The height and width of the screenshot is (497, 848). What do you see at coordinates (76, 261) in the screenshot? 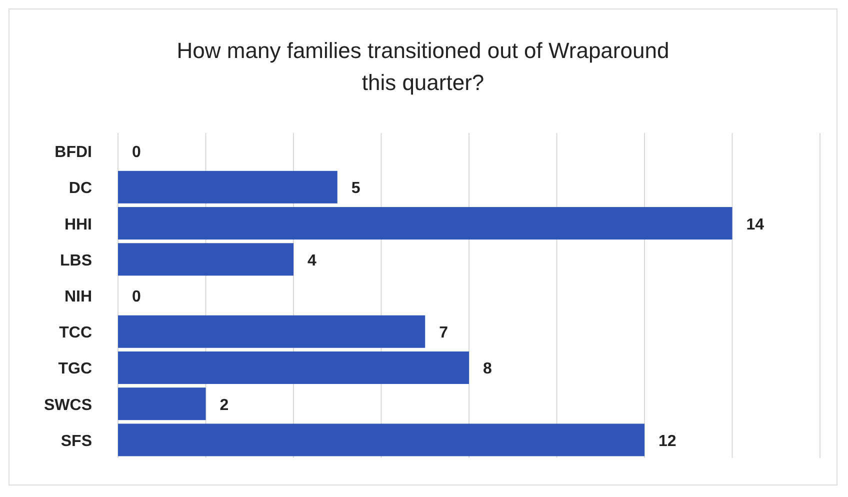
I see `y-tick-label: LBS` at bounding box center [76, 261].